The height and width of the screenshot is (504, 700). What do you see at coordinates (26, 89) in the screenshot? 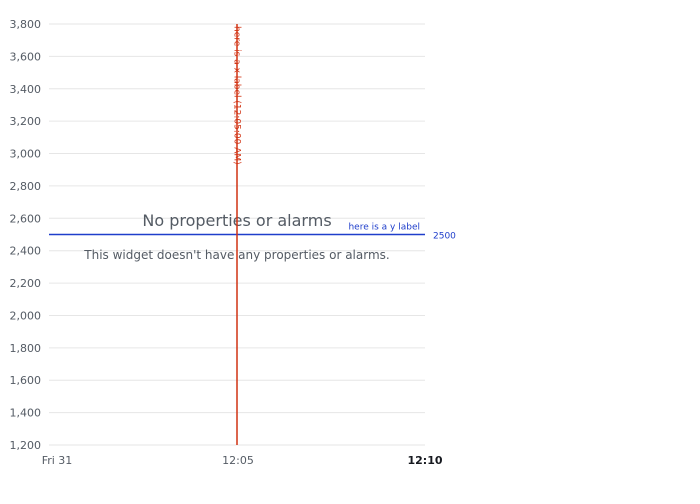
I see `y-tick-label: 3,400` at bounding box center [26, 89].